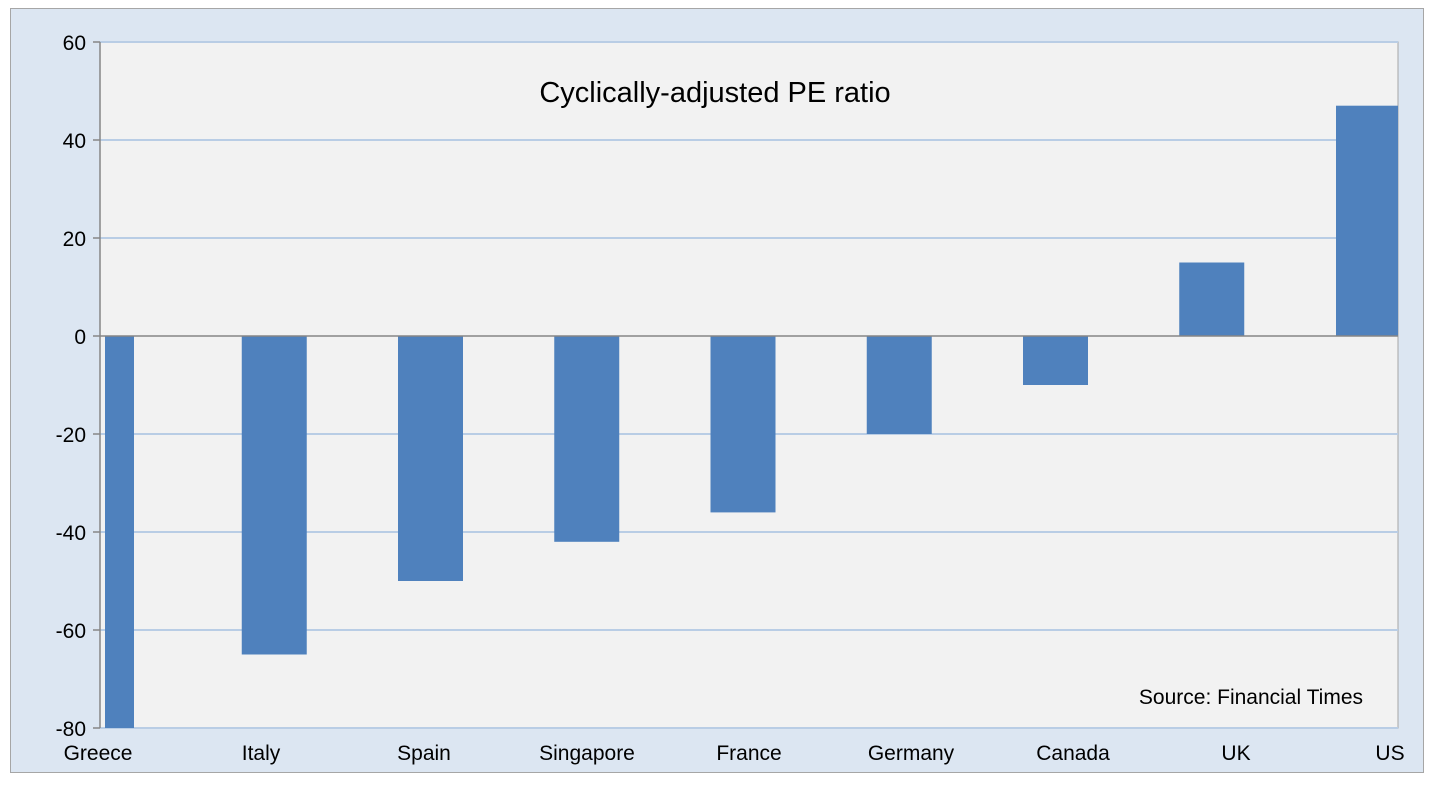 This screenshot has height=786, width=1436. I want to click on bar-germany, so click(899, 385).